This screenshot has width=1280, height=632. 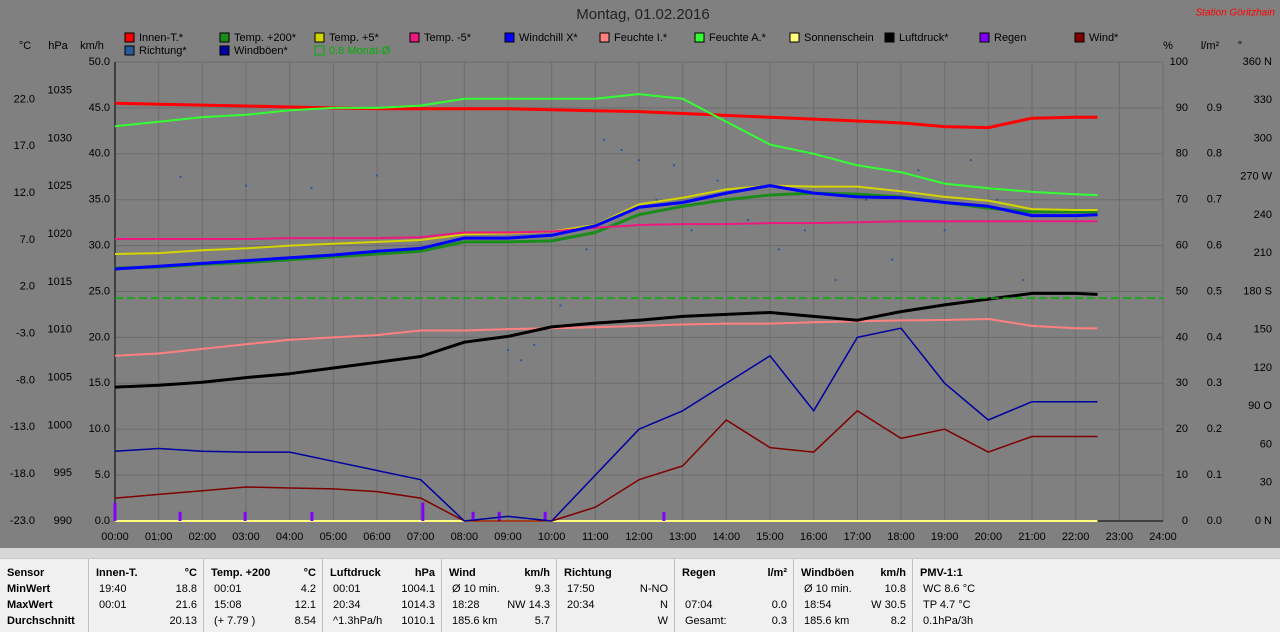 I want to click on cell-left: 07:04, so click(x=699, y=605).